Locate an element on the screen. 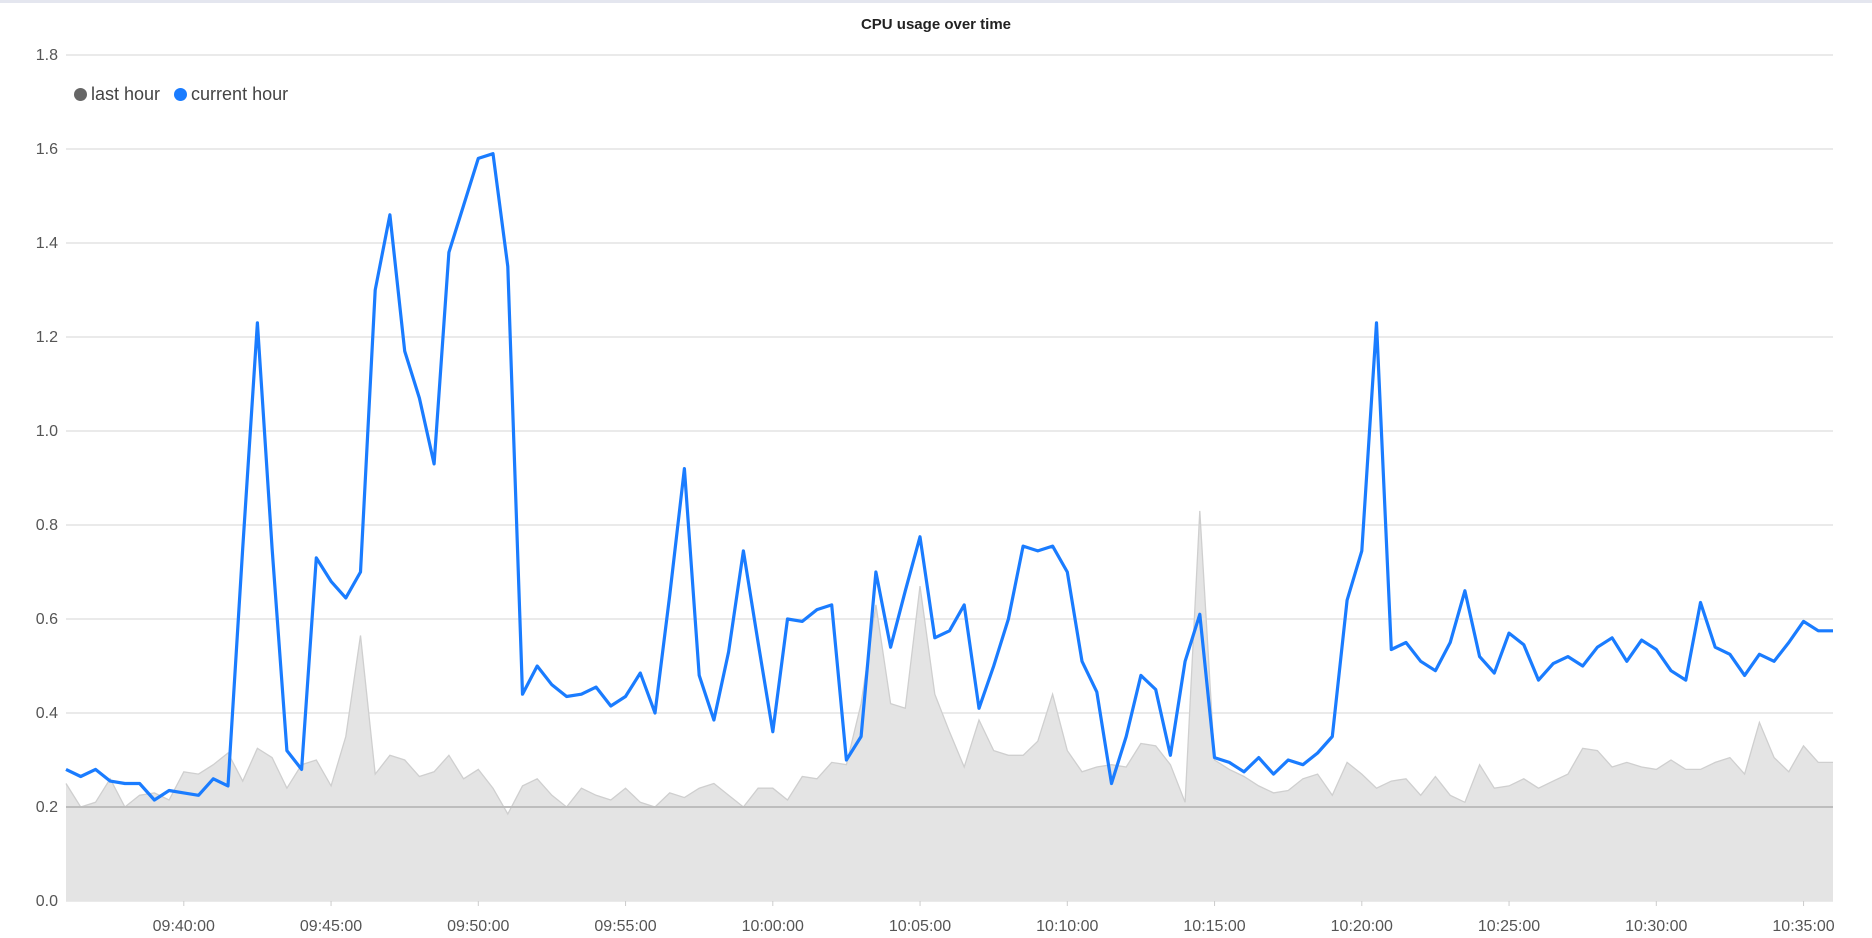 This screenshot has height=938, width=1872. x-tick-label: 10:05:00 is located at coordinates (920, 926).